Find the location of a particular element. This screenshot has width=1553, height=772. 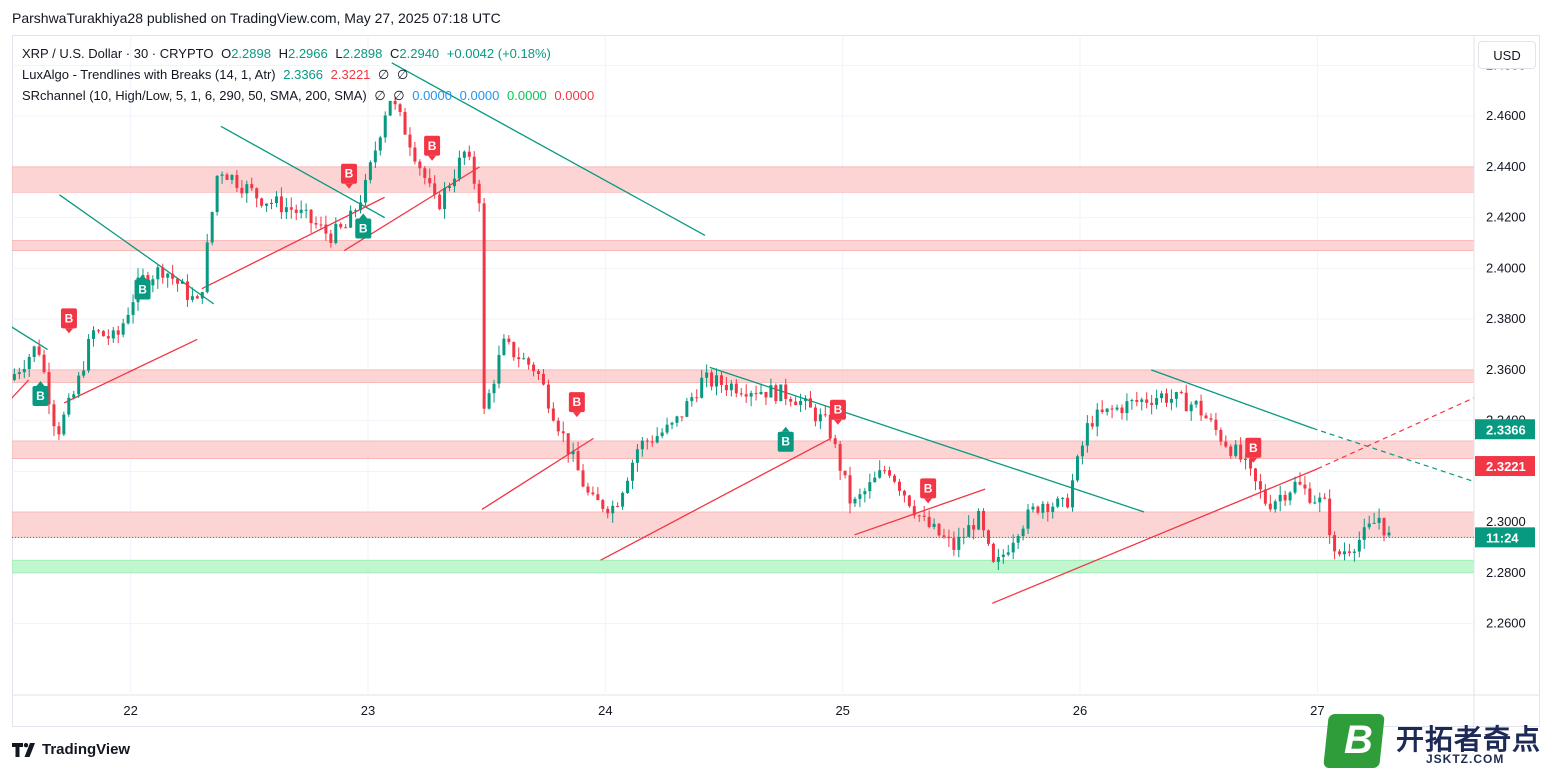

o-label: O is located at coordinates (226, 53).